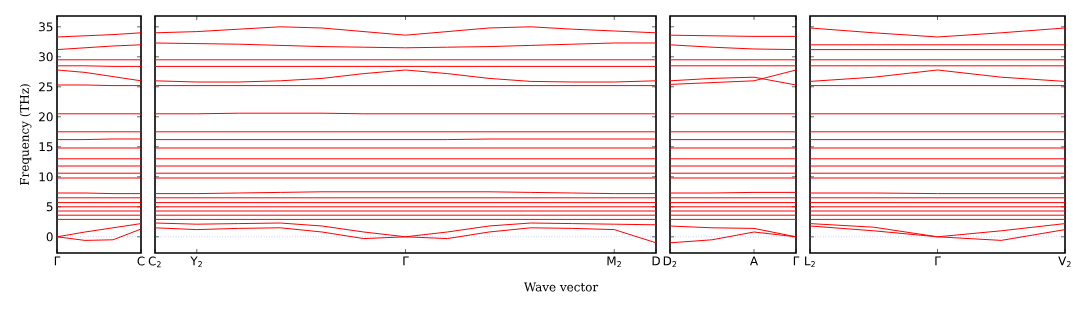  I want to click on x-tick-label: C$_{2}$, so click(154, 262).